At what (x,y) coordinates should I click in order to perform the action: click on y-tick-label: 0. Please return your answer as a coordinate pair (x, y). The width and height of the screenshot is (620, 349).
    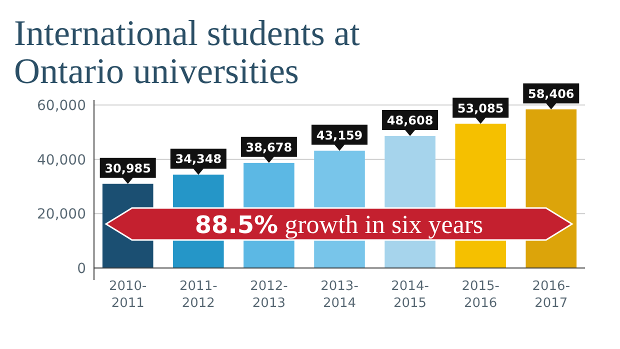
    Looking at the image, I should click on (81, 269).